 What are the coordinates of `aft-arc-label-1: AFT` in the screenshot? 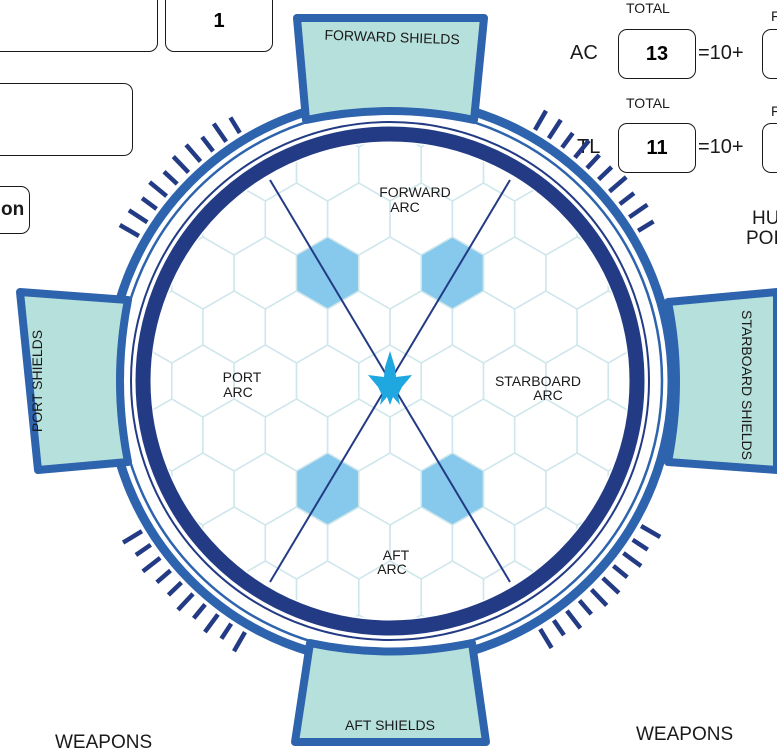 It's located at (396, 555).